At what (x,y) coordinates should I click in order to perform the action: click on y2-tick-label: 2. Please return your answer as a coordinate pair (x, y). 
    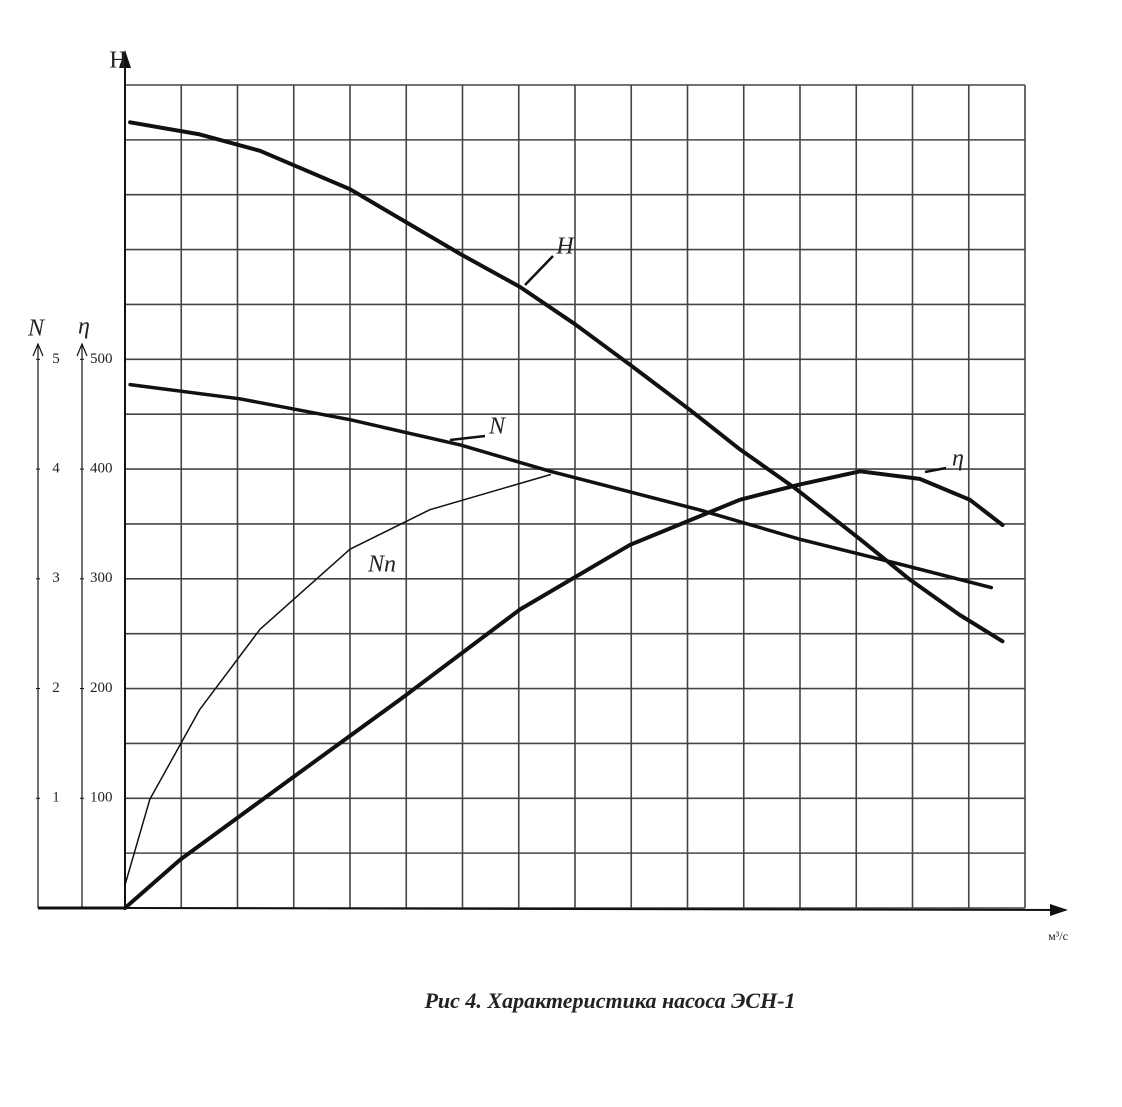
    Looking at the image, I should click on (56, 688).